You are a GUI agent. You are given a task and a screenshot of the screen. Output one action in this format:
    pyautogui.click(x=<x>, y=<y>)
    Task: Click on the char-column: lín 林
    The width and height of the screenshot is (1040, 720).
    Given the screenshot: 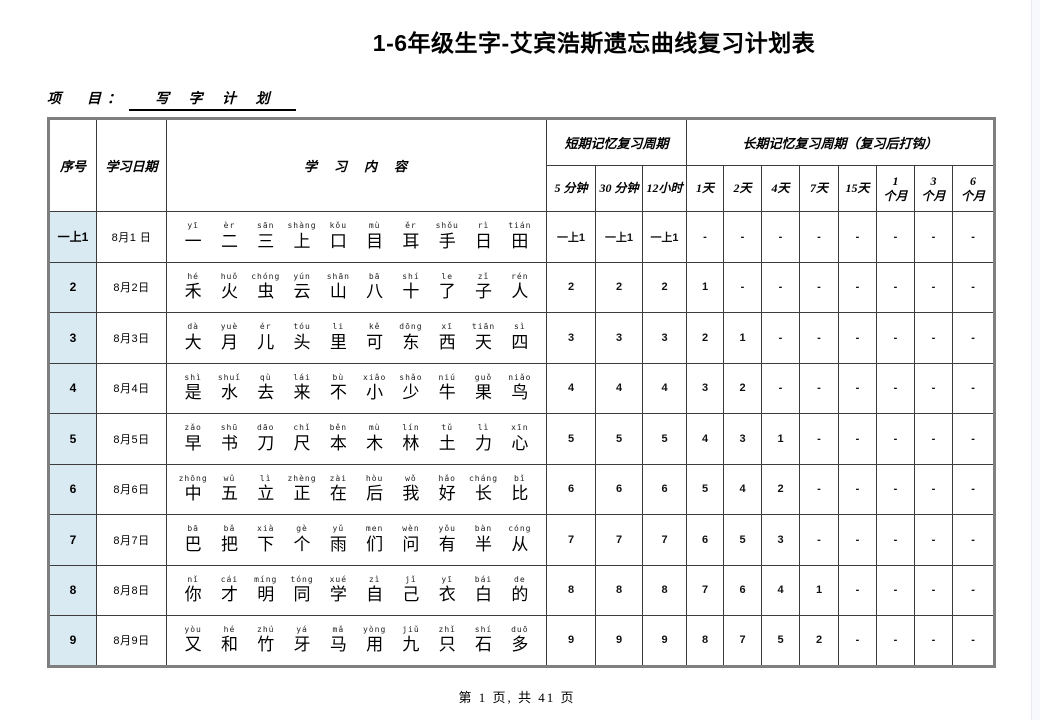 What is the action you would take?
    pyautogui.click(x=411, y=438)
    